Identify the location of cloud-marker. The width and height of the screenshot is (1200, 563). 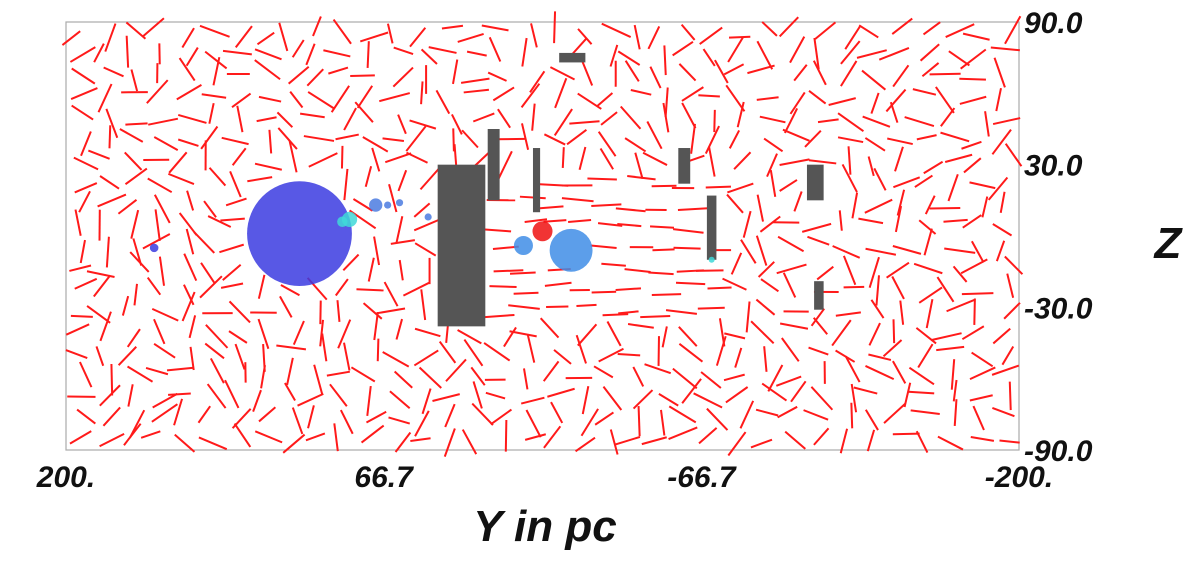
(399, 203).